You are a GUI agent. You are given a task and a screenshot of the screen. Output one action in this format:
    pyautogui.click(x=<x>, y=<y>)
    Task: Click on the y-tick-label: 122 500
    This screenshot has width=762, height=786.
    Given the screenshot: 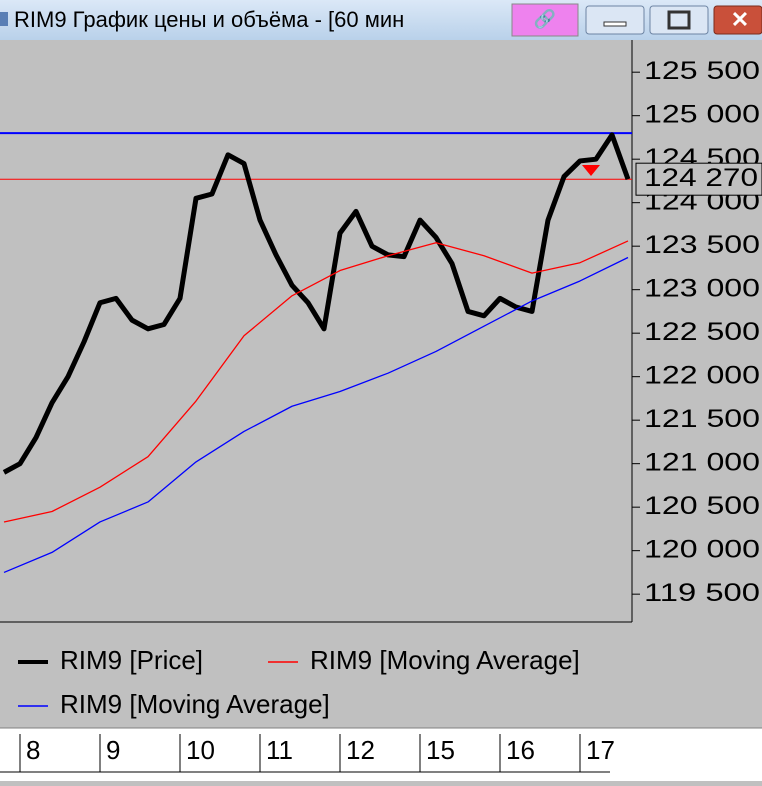 What is the action you would take?
    pyautogui.click(x=702, y=332)
    